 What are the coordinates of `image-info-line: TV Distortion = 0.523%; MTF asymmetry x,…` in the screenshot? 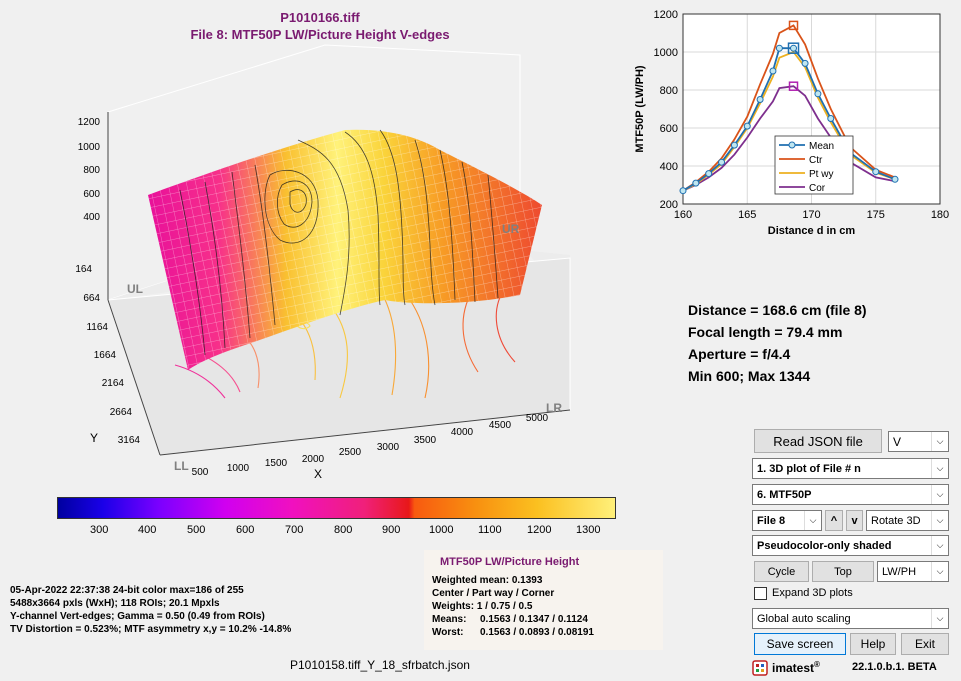 It's located at (151, 629).